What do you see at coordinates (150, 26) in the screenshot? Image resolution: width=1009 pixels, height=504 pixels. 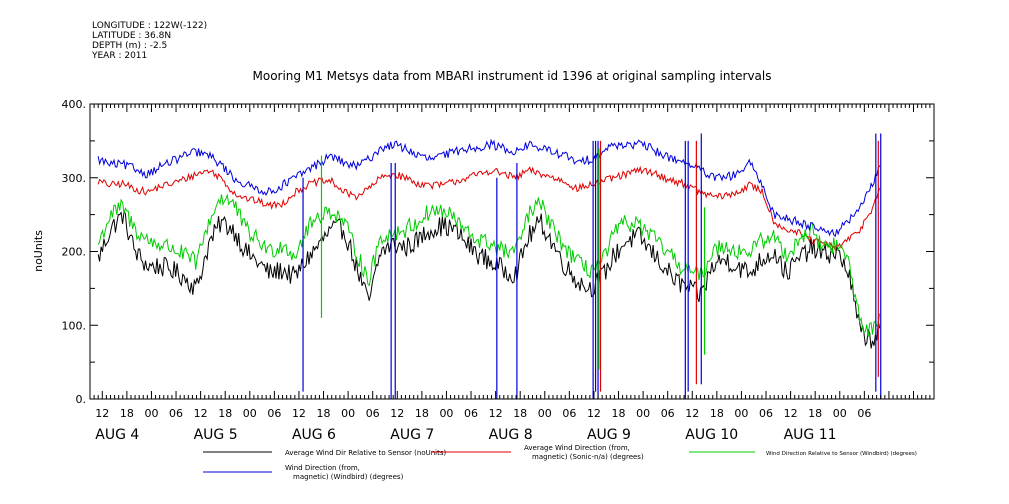 I see `longitude-text: LONGITUDE : 122W(-122)` at bounding box center [150, 26].